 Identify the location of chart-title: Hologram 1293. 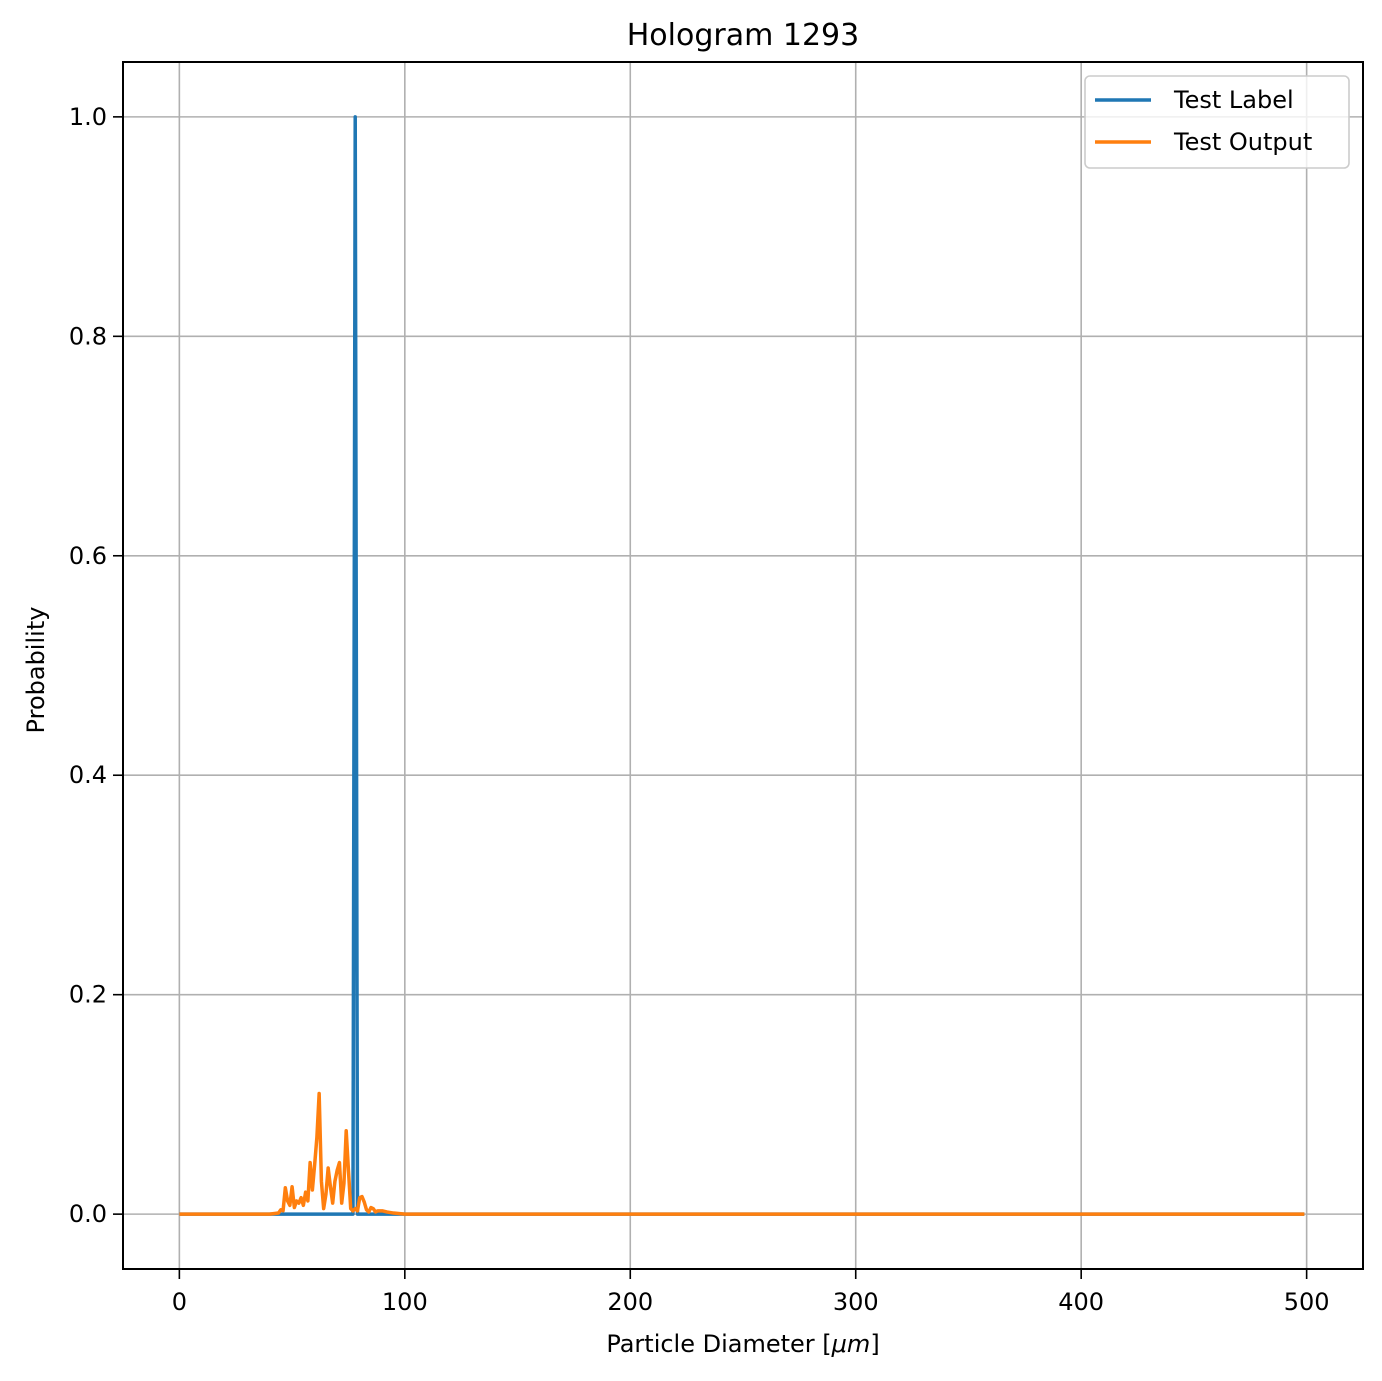
(743, 35).